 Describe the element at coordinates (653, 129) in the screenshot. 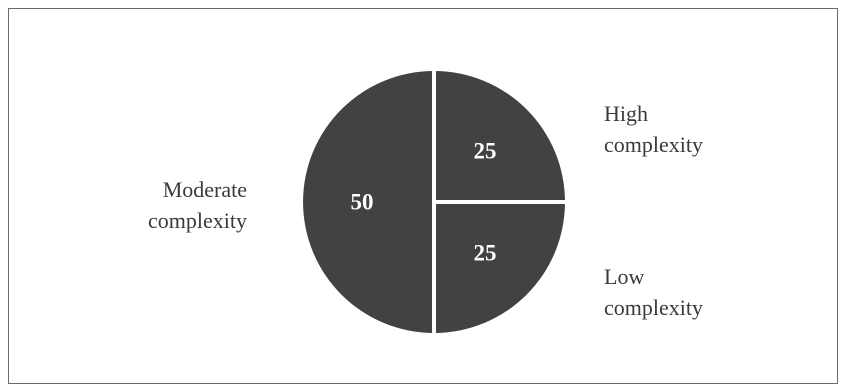

I see `category-label-high-complexity: High complexity` at that location.